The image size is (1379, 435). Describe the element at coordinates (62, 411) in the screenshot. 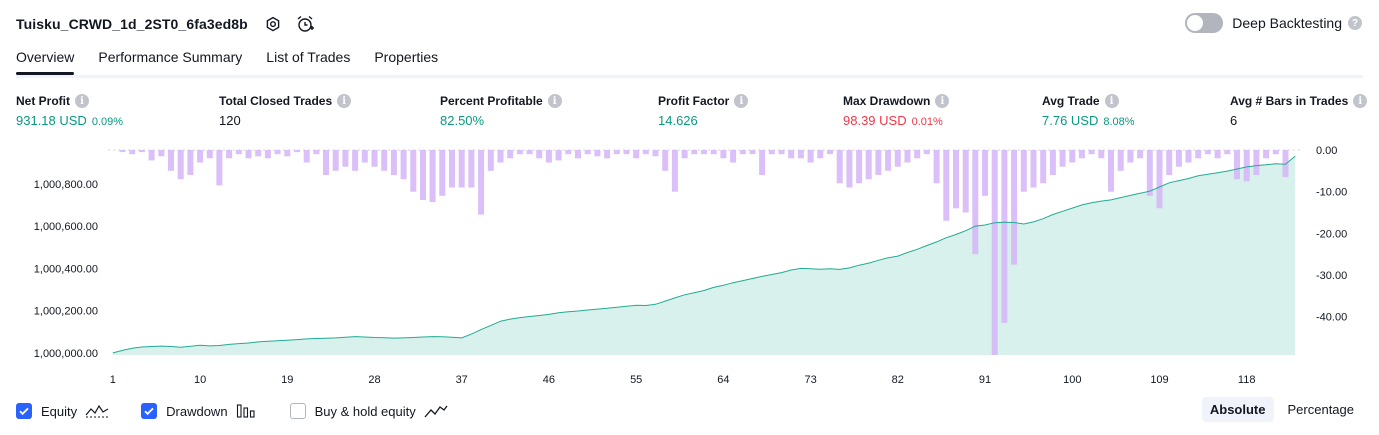

I see `equity-checkbox: Equity` at that location.